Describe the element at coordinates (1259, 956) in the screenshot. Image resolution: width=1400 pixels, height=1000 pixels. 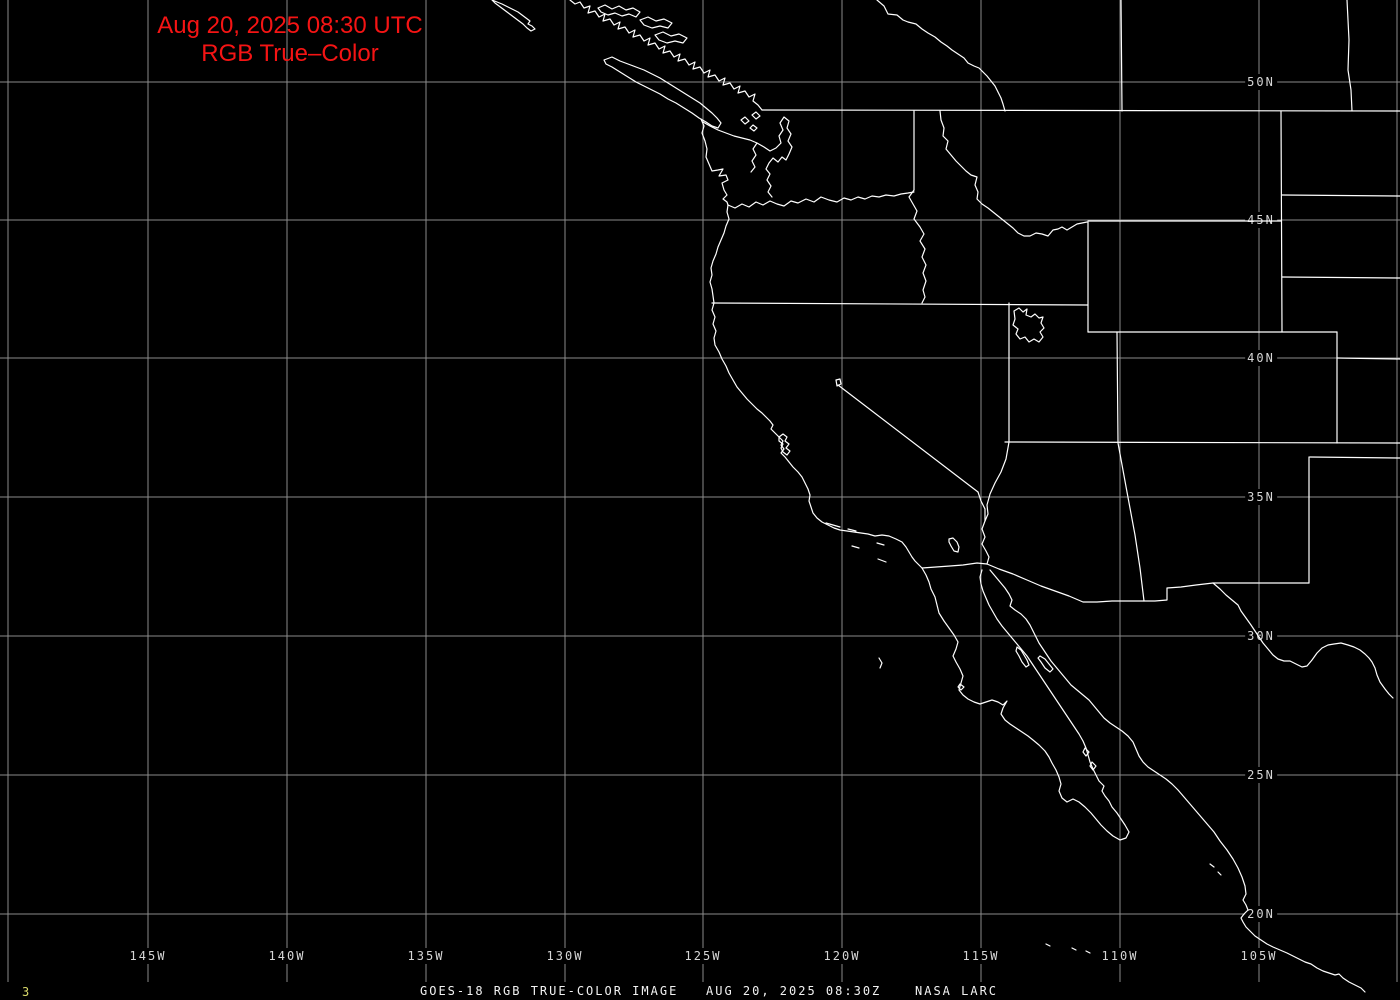
I see `longitude-label: 105W` at that location.